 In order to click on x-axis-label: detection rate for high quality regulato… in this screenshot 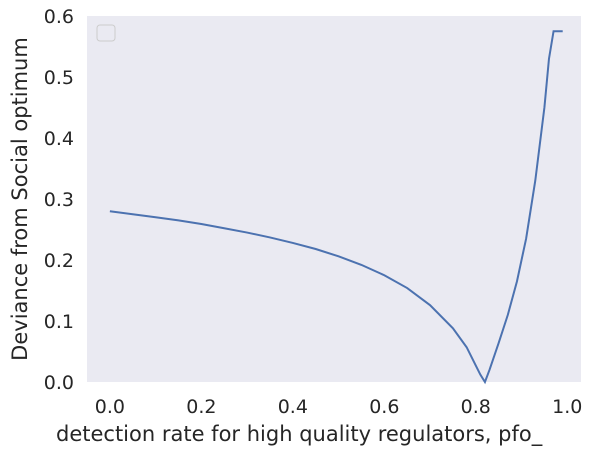, I will do `click(299, 434)`.